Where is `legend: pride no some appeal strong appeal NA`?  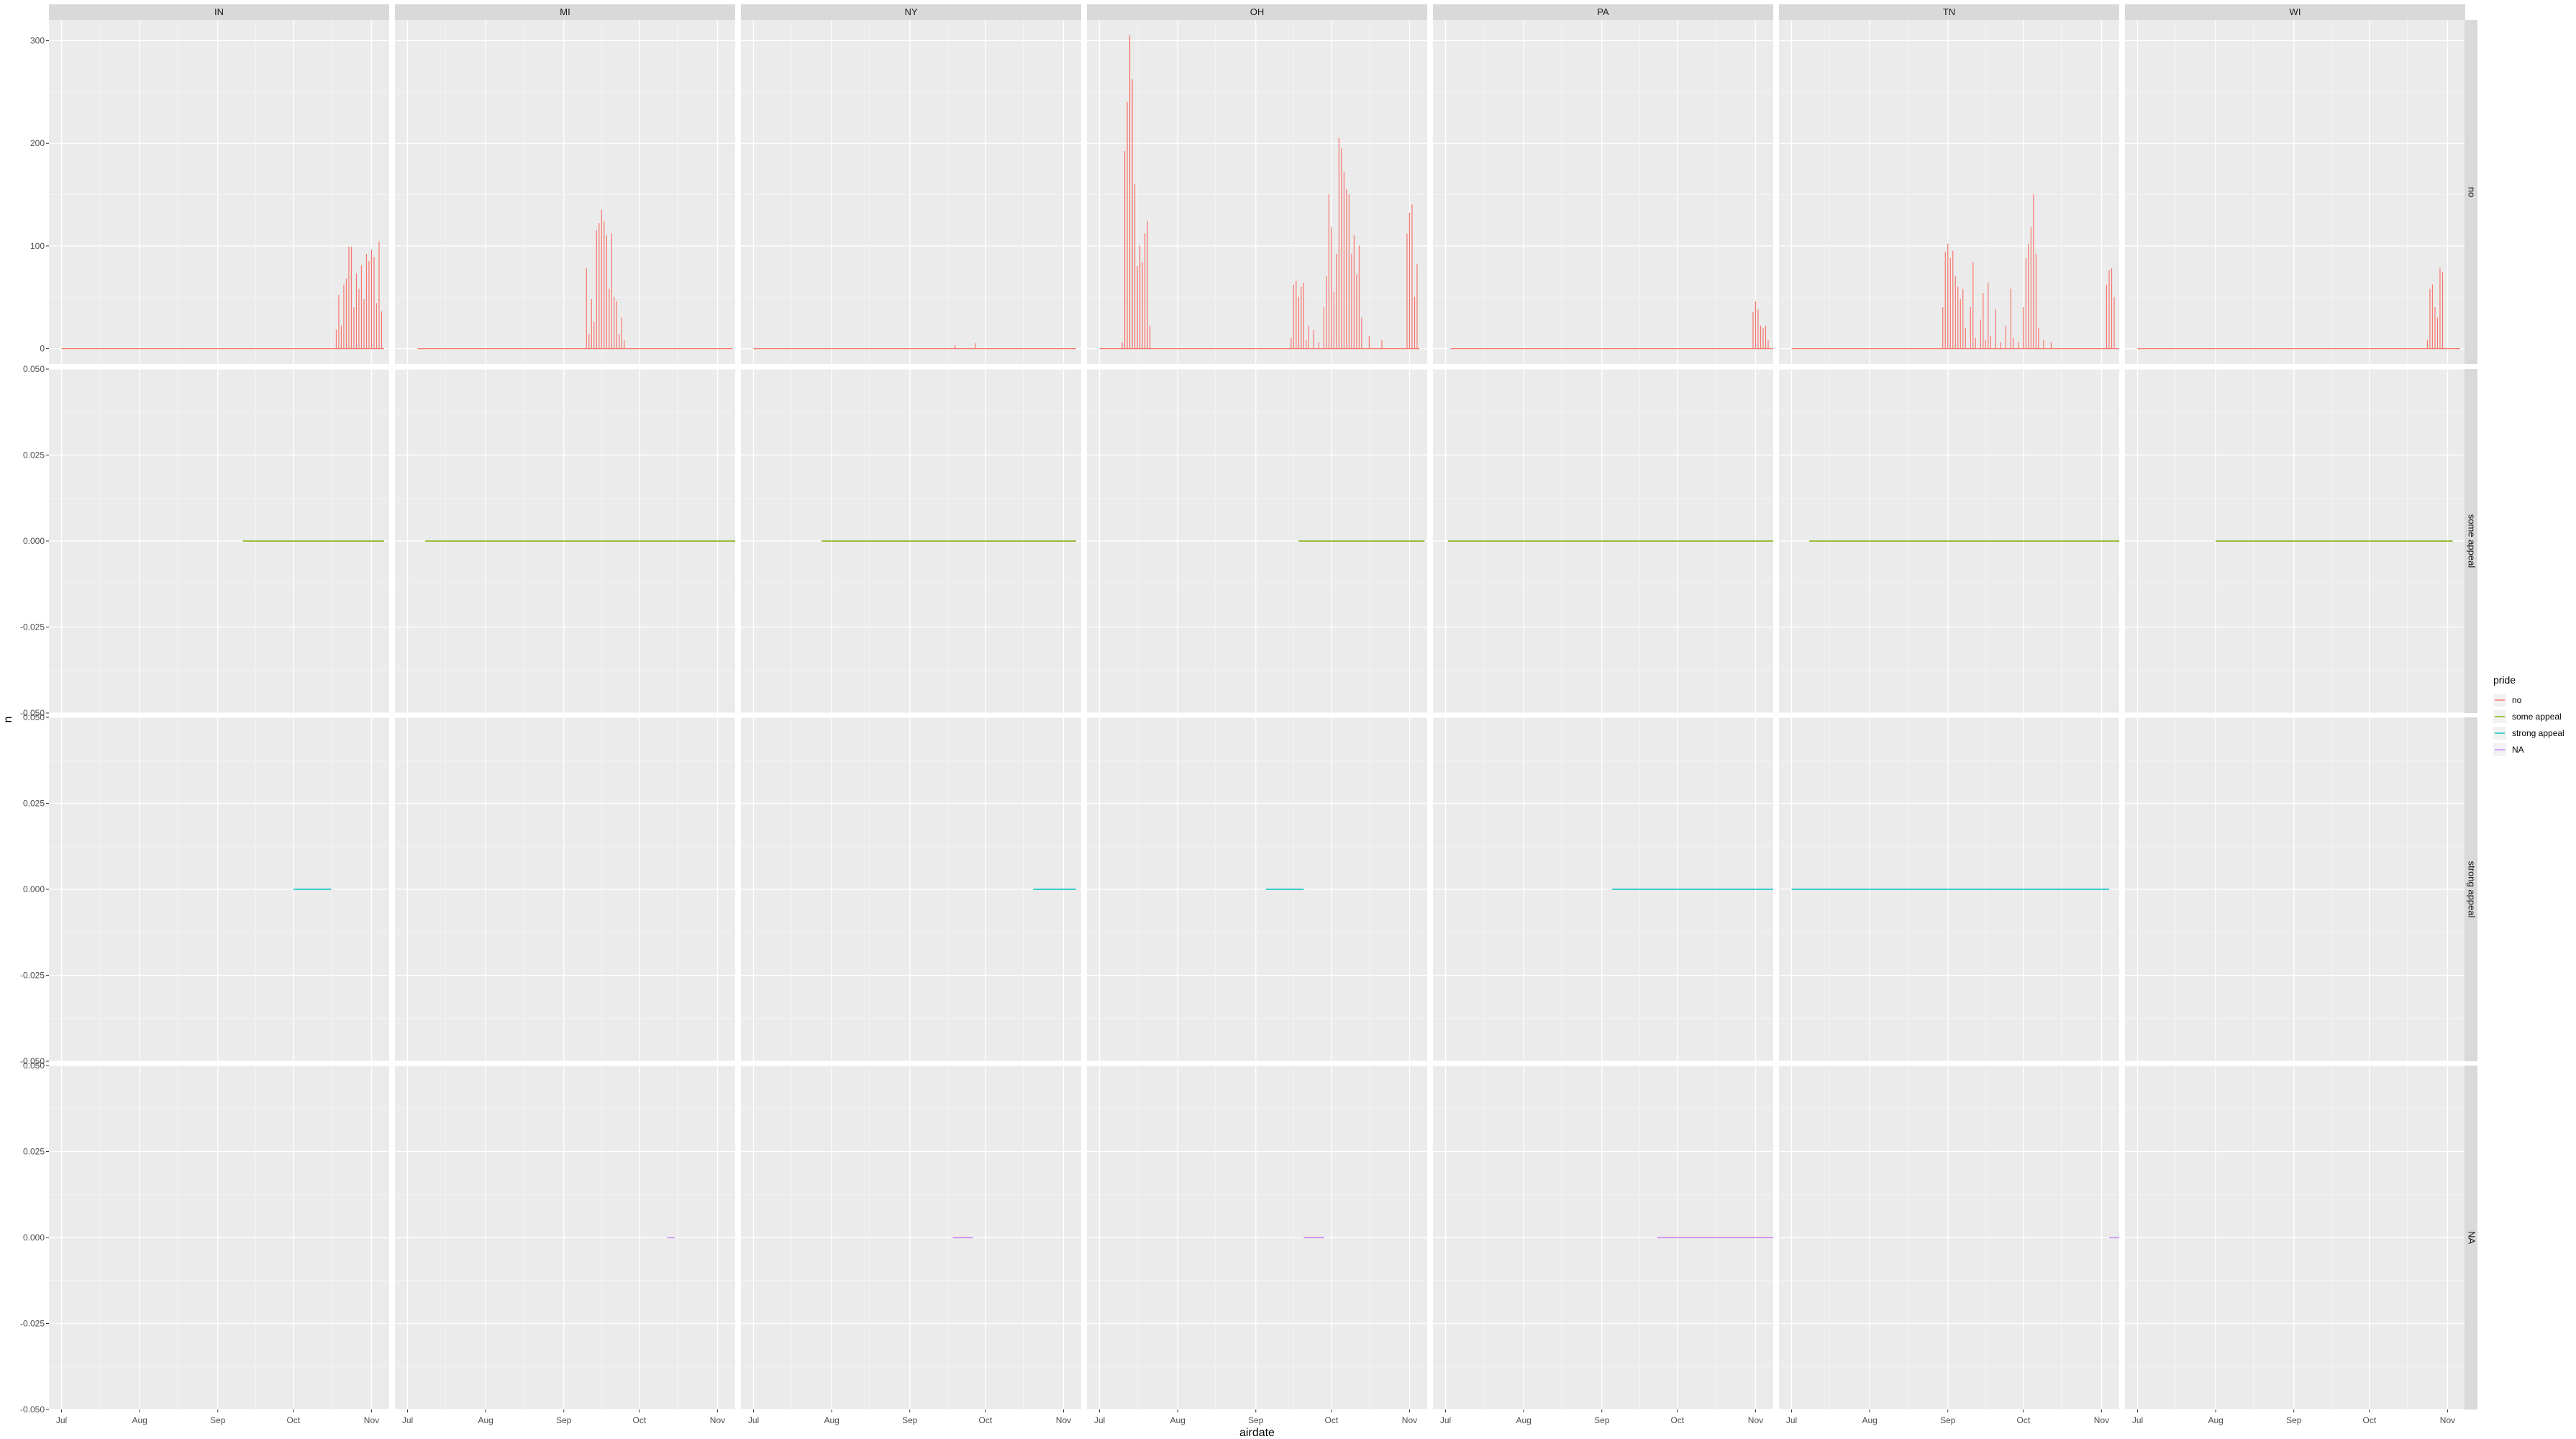 legend: pride no some appeal strong appeal NA is located at coordinates (2528, 715).